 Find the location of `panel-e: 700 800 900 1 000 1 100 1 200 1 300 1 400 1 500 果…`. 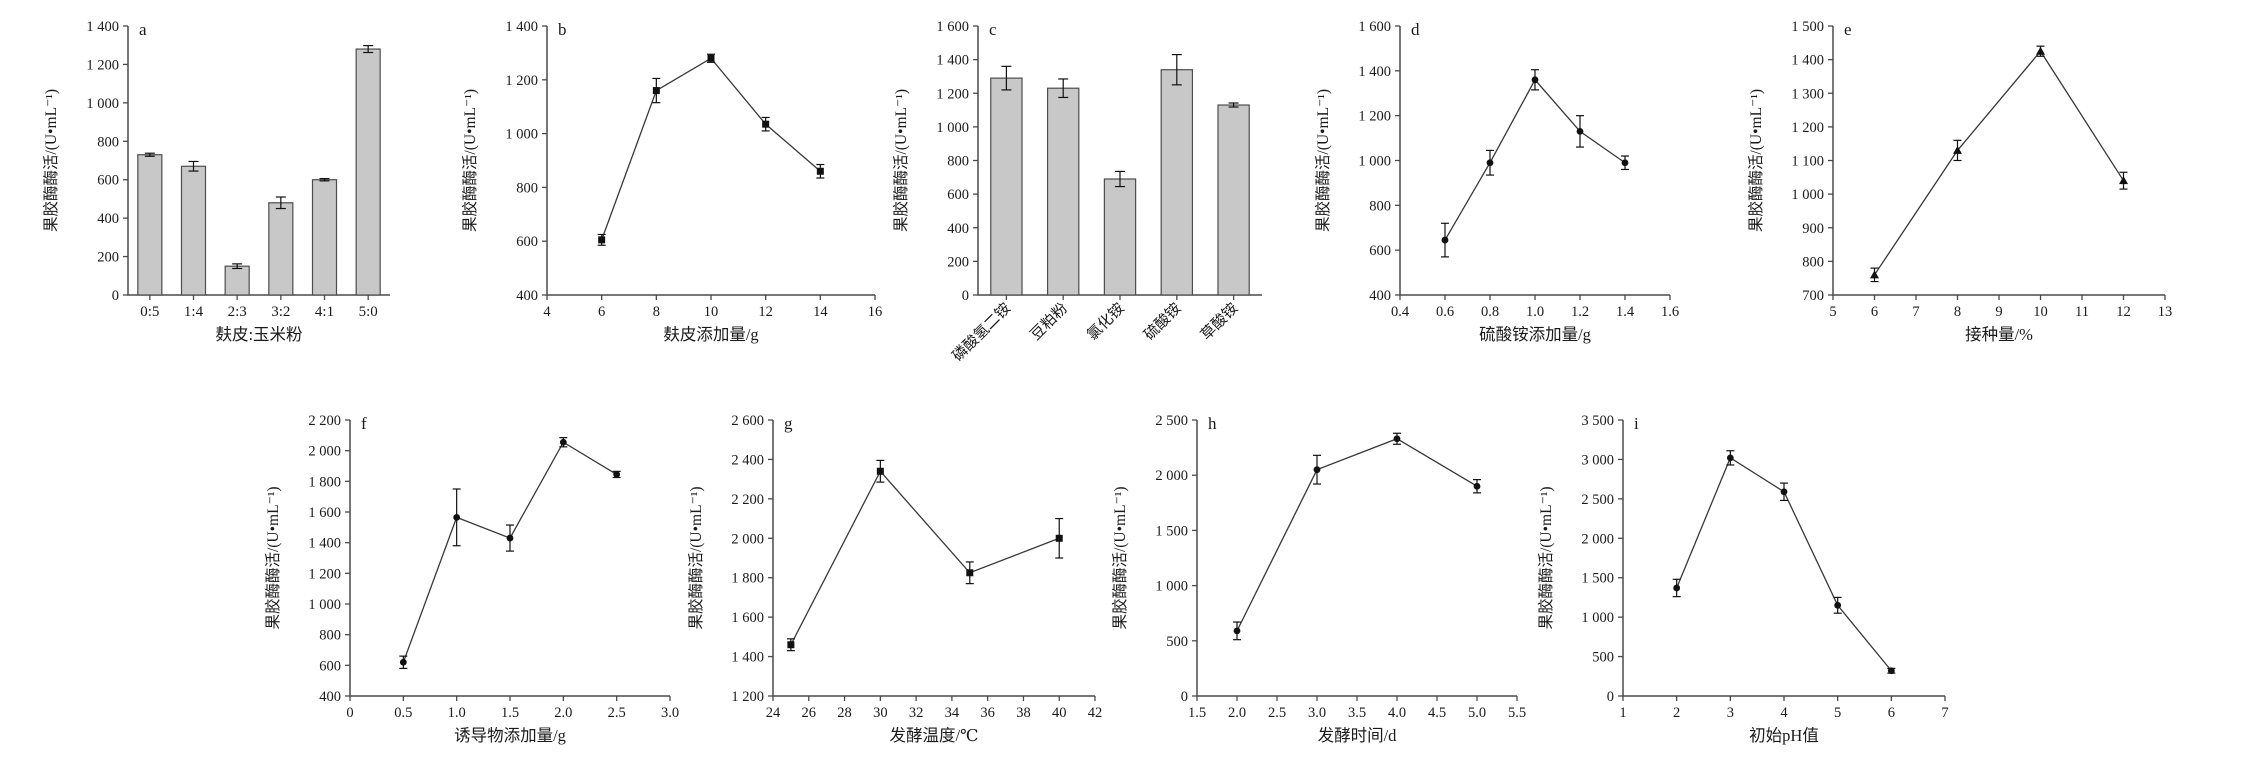

panel-e: 700 800 900 1 000 1 100 1 200 1 300 1 400 1 500 果… is located at coordinates (1960, 180).